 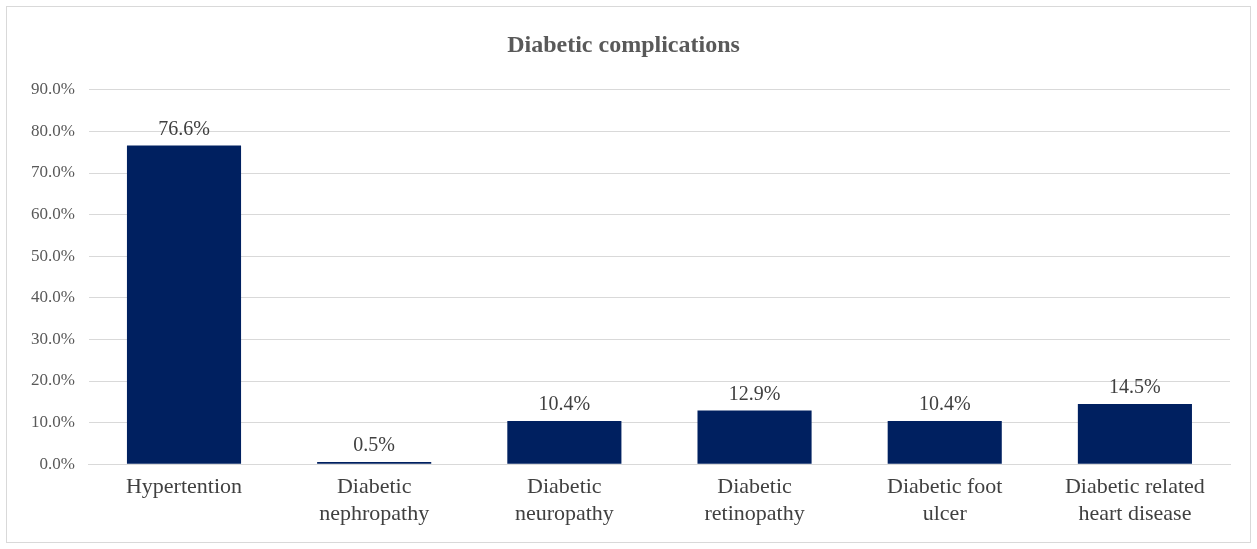 What do you see at coordinates (52, 422) in the screenshot?
I see `y-tick-label: 10.0%` at bounding box center [52, 422].